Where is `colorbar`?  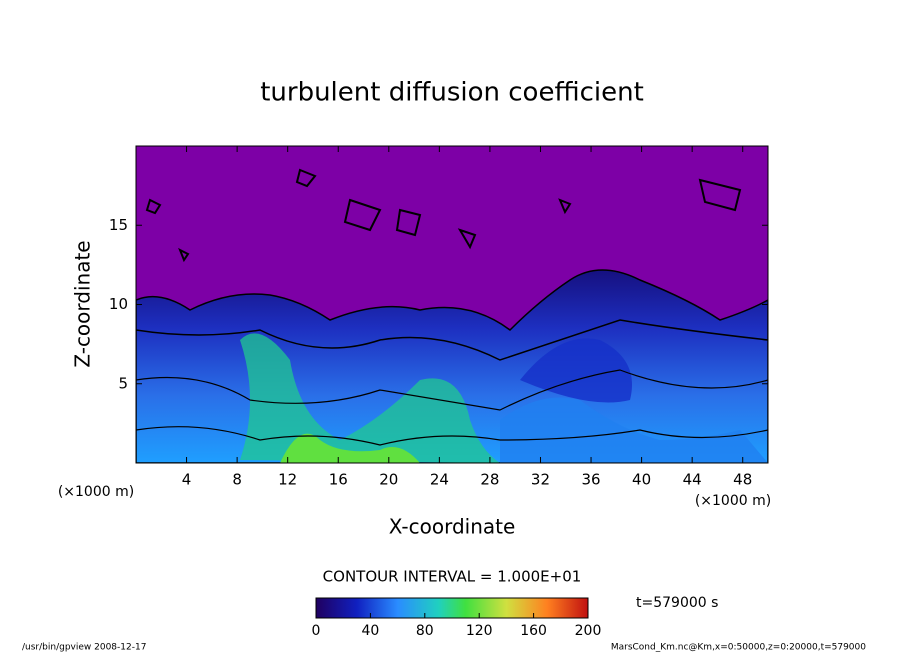 colorbar is located at coordinates (452, 608).